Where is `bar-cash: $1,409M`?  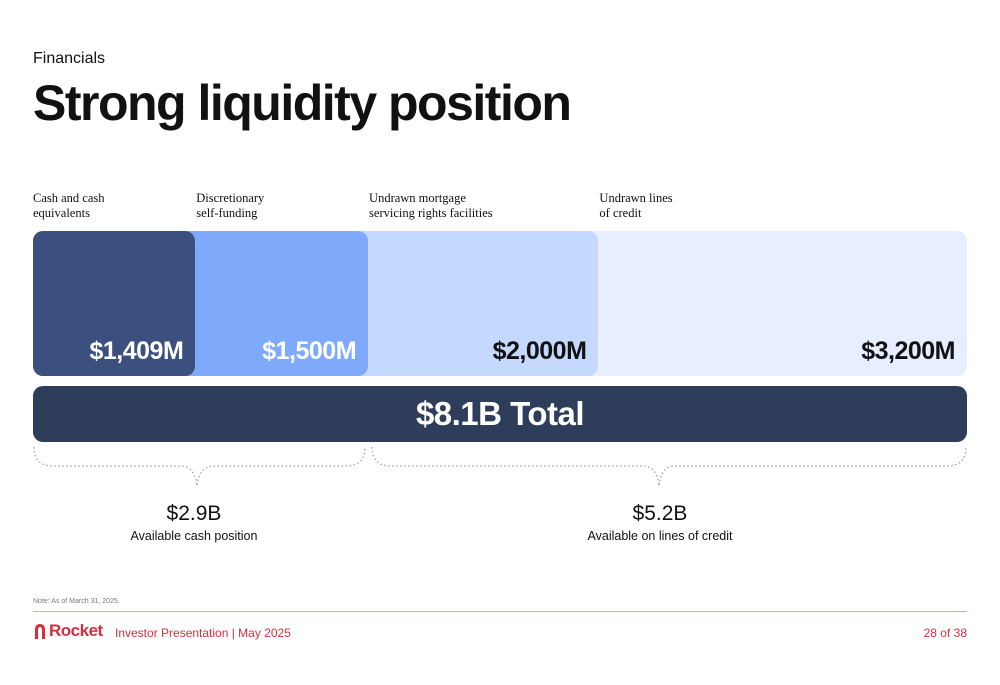 bar-cash: $1,409M is located at coordinates (114, 303).